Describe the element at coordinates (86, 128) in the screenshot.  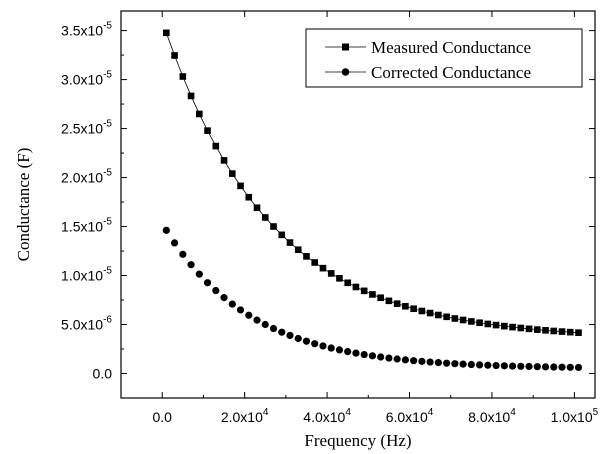
I see `y-tick-label: 2.5x10⁻⁵` at that location.